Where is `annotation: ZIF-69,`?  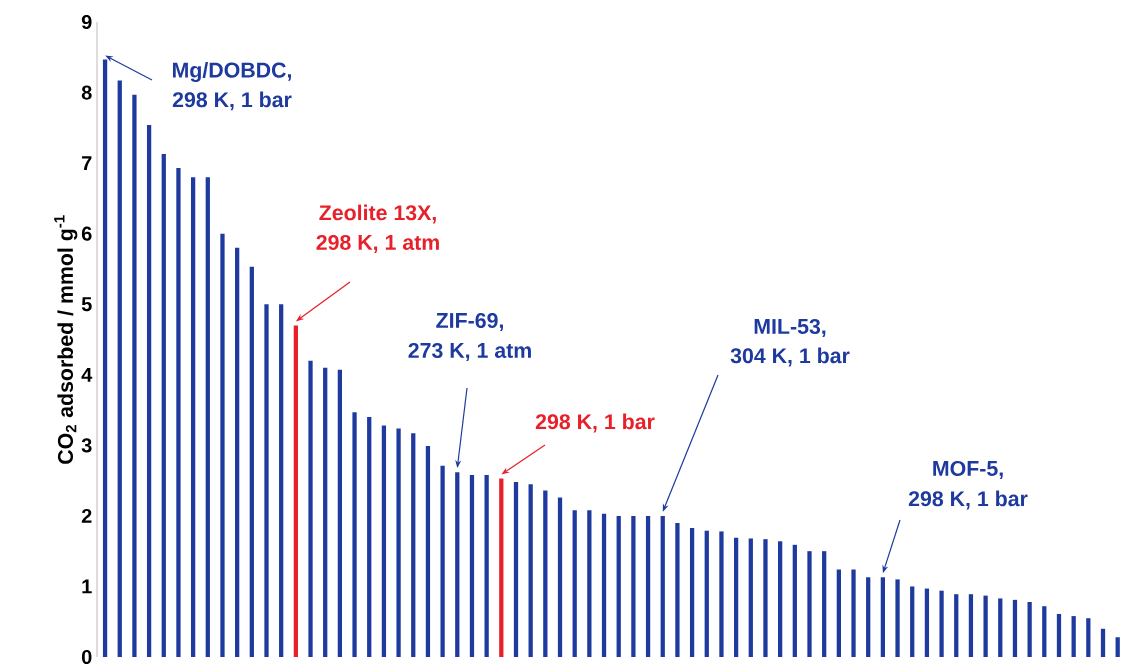 annotation: ZIF-69, is located at coordinates (469, 322).